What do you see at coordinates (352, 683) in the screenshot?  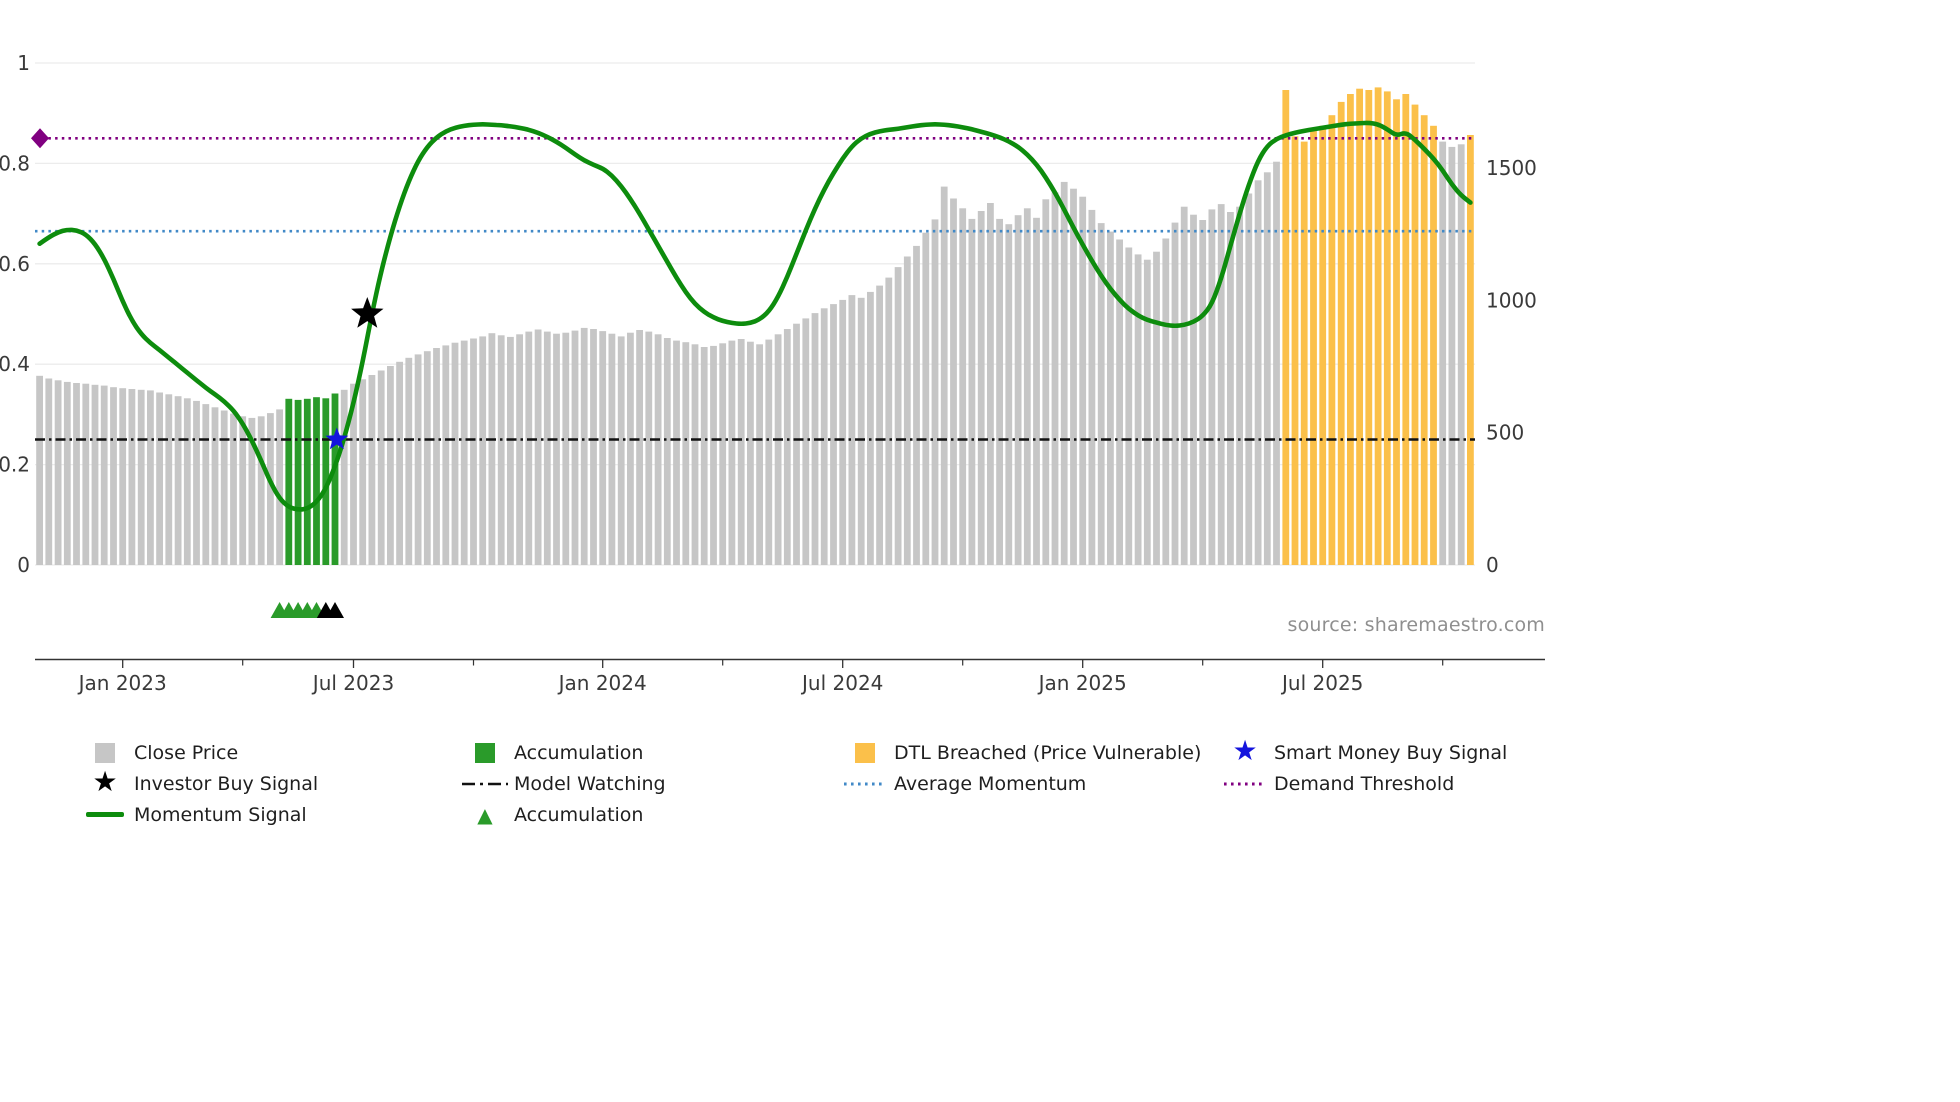 I see `axis-tick-label: Jul 2023` at bounding box center [352, 683].